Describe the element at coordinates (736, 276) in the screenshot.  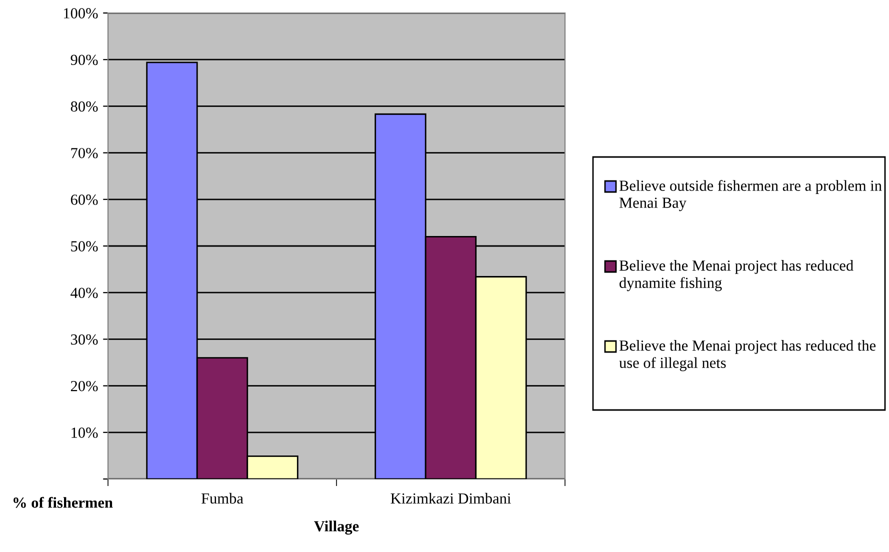
I see `legend-label: Believe the Menai project has reduced dynamite fishing` at that location.